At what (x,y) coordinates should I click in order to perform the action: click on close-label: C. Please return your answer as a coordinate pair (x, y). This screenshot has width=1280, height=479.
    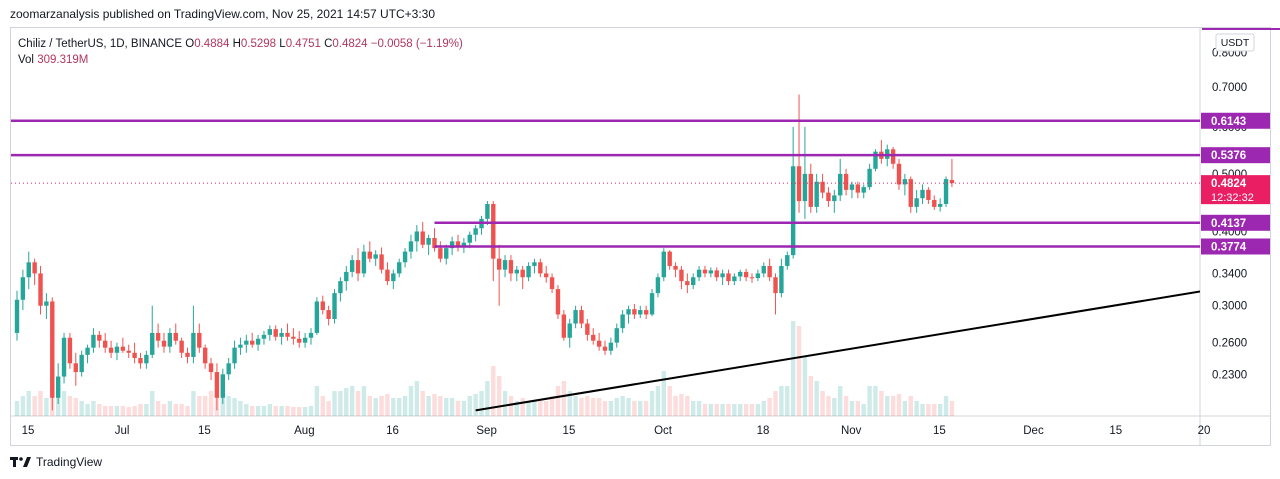
    Looking at the image, I should click on (328, 44).